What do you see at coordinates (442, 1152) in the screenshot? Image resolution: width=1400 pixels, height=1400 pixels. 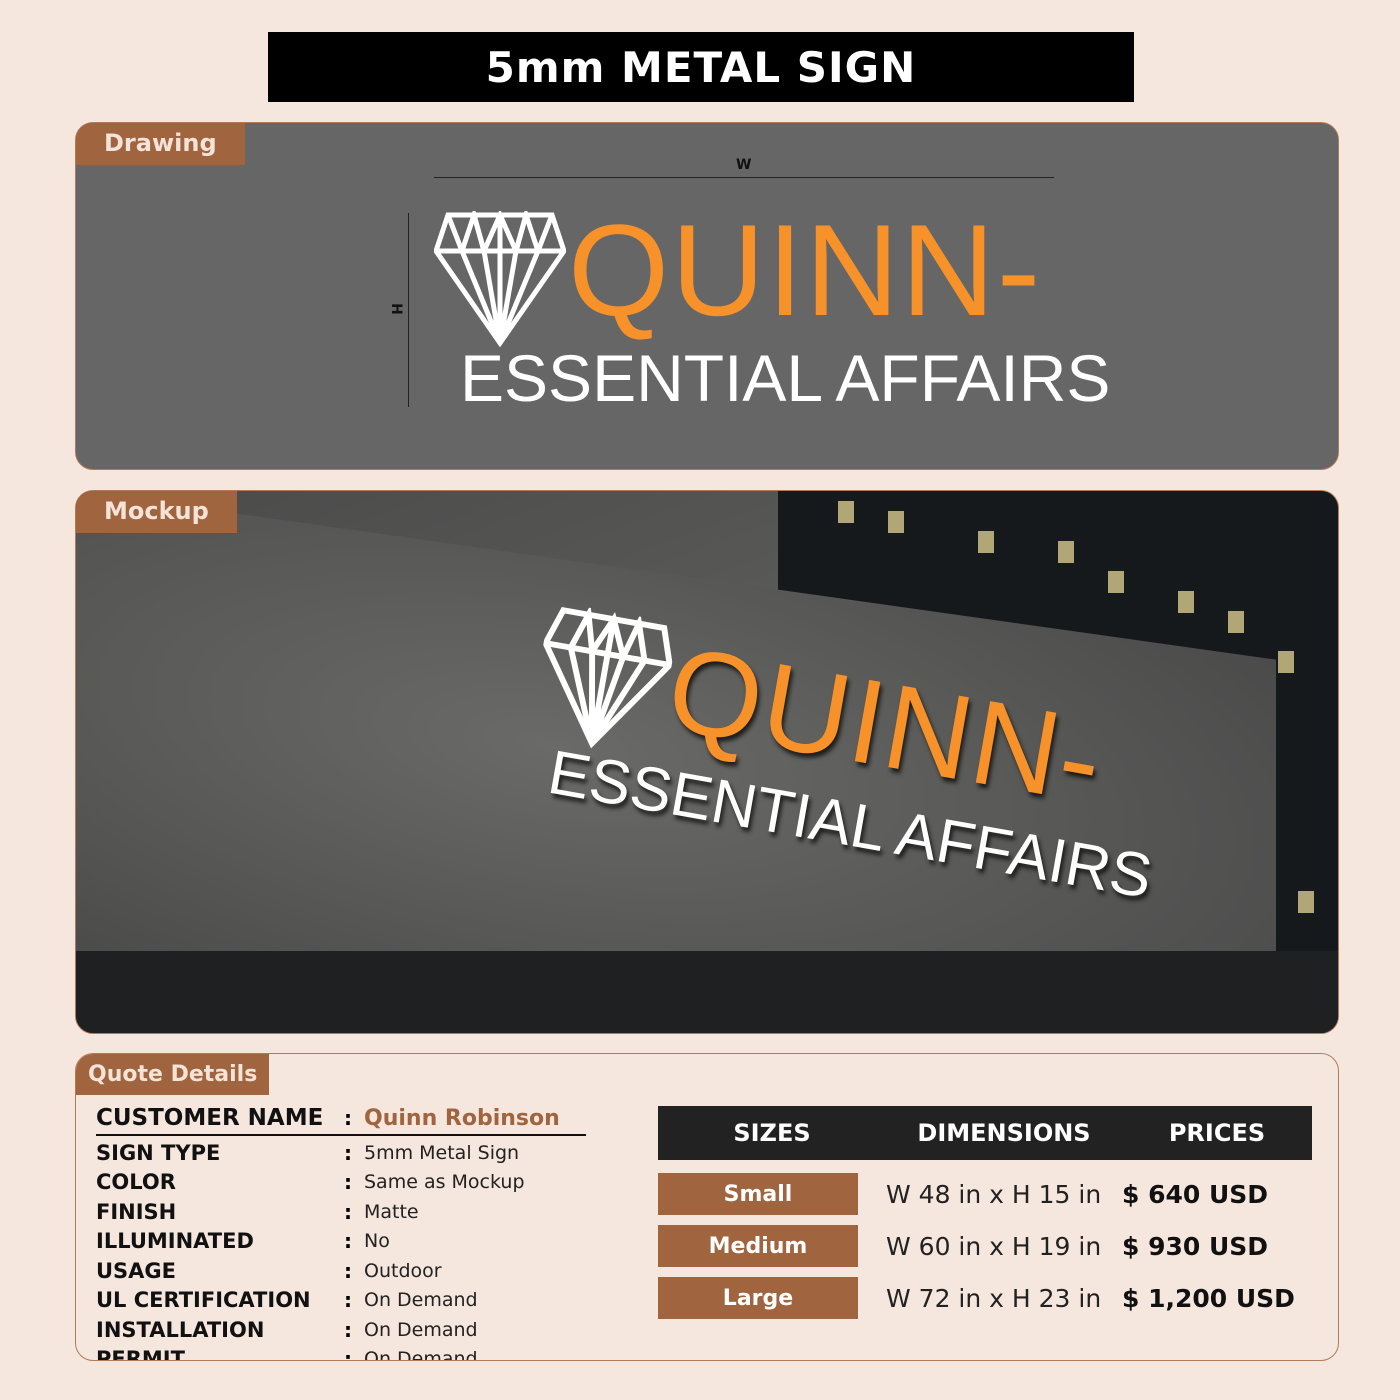 I see `detail-value: 5mm Metal Sign` at bounding box center [442, 1152].